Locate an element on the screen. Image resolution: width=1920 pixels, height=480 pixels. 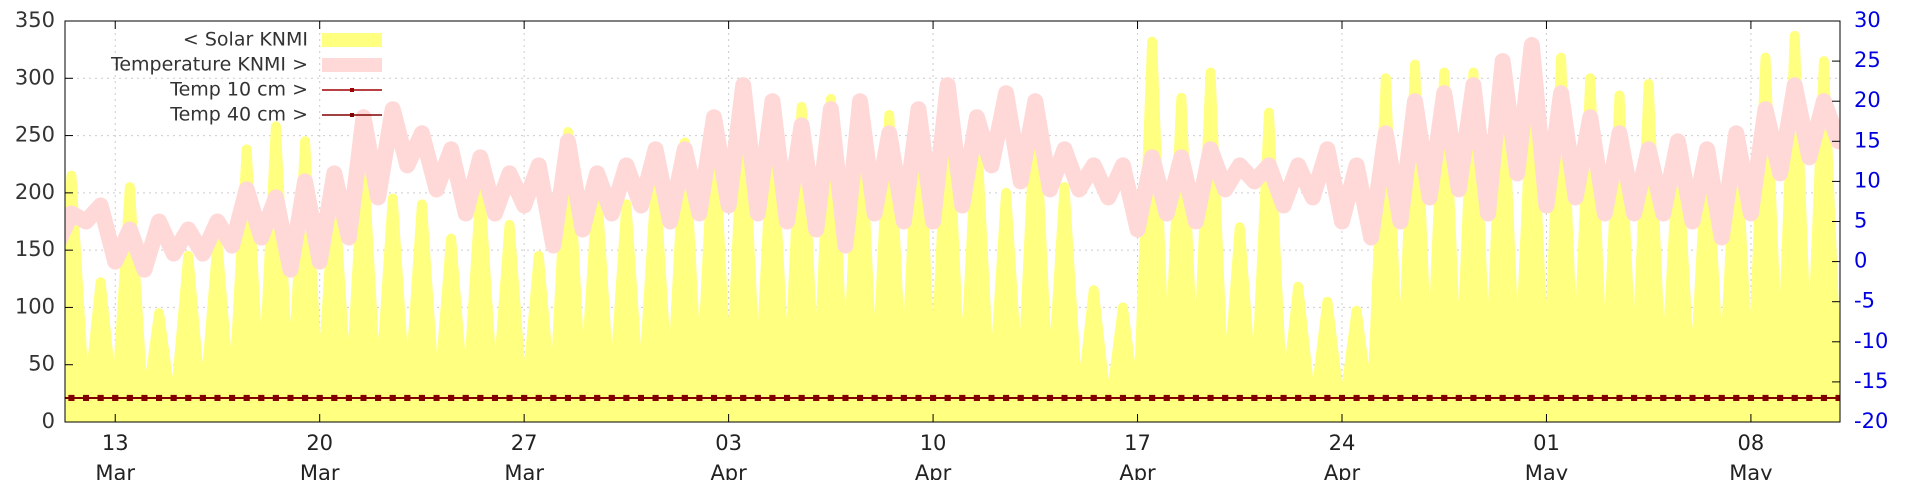
x-tick-label: 17 Apr is located at coordinates (1137, 455).